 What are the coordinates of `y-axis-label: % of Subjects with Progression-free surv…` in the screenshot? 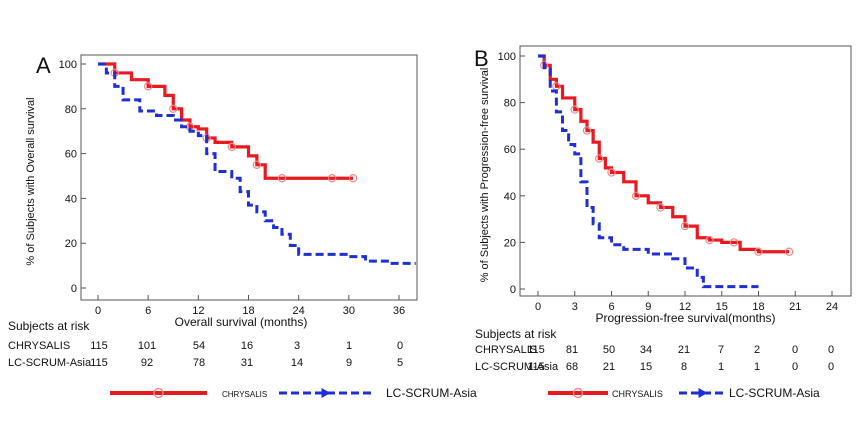 It's located at (485, 175).